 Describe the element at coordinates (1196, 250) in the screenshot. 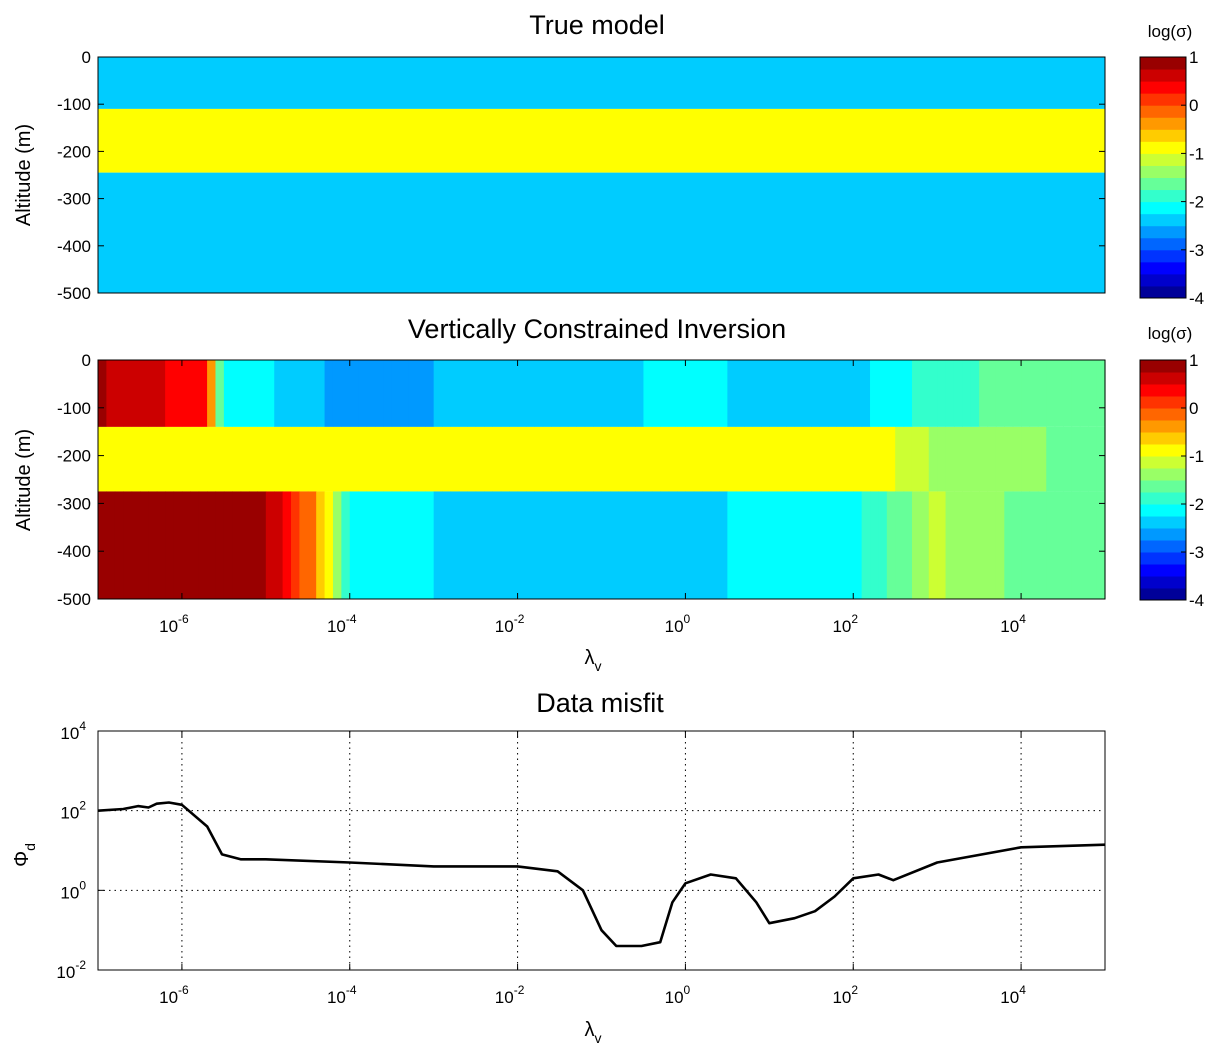

I see `colorbar-tick-label: -3` at that location.